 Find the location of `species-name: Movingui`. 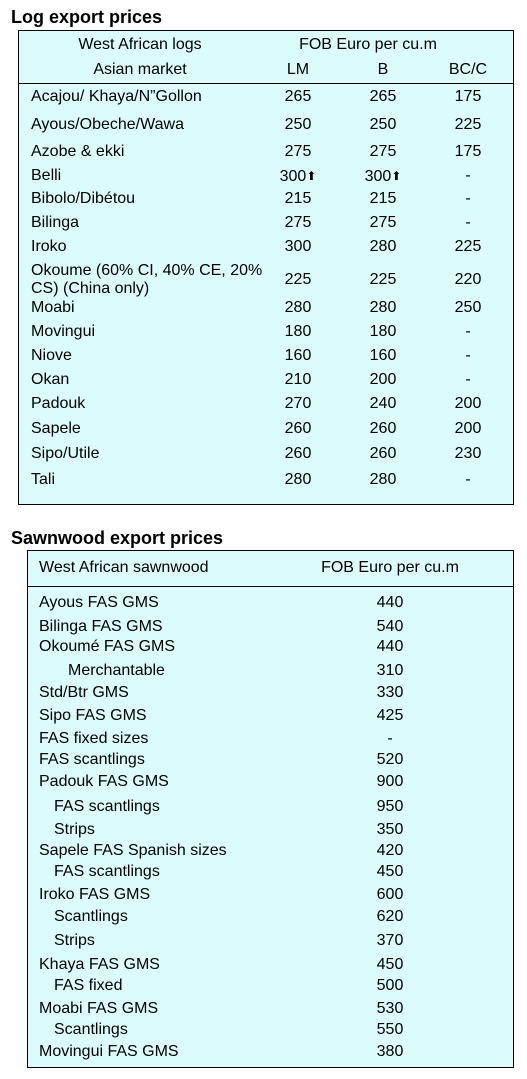

species-name: Movingui is located at coordinates (63, 331).